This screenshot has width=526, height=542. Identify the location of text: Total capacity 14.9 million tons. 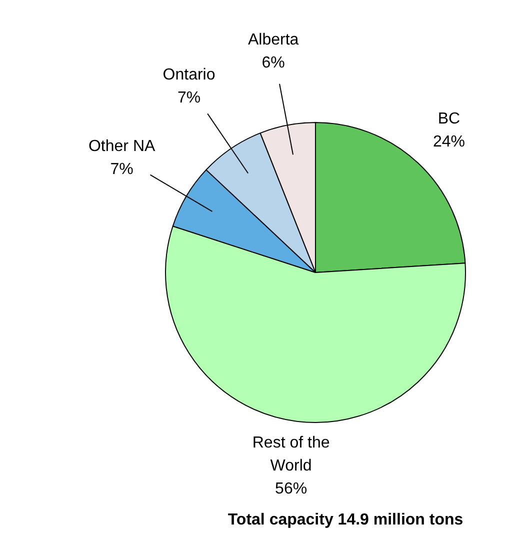
(346, 520).